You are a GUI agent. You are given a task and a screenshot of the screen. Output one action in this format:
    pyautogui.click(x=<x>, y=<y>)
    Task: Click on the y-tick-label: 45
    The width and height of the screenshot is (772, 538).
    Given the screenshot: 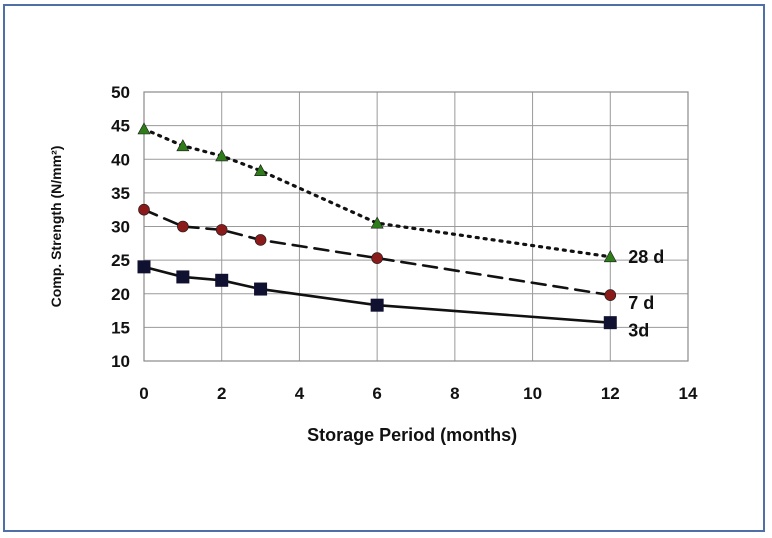 What is the action you would take?
    pyautogui.click(x=120, y=126)
    